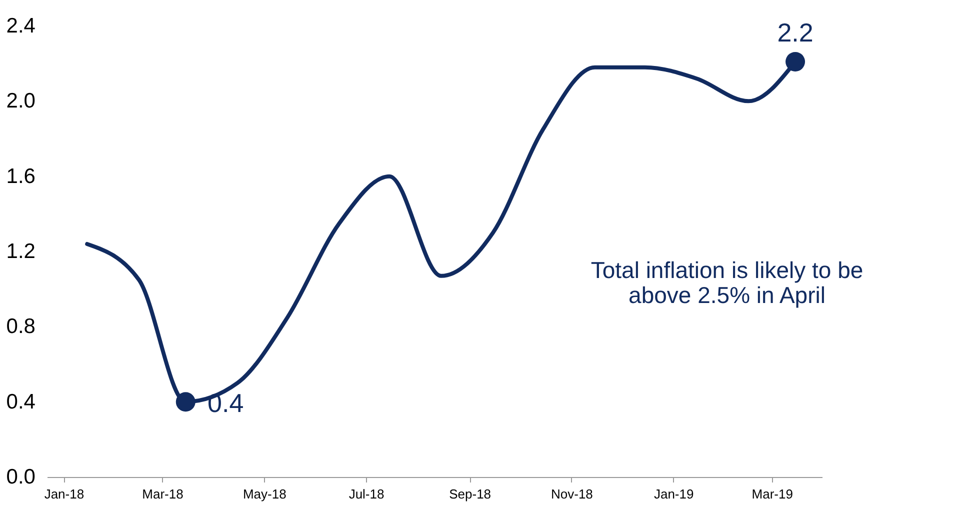 The width and height of the screenshot is (961, 507). I want to click on x-tick-label: Nov-18, so click(572, 494).